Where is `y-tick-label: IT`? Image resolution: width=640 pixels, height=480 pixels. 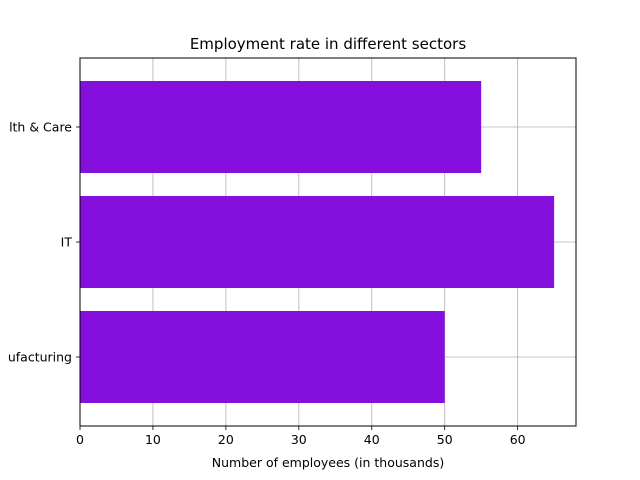 y-tick-label: IT is located at coordinates (67, 242).